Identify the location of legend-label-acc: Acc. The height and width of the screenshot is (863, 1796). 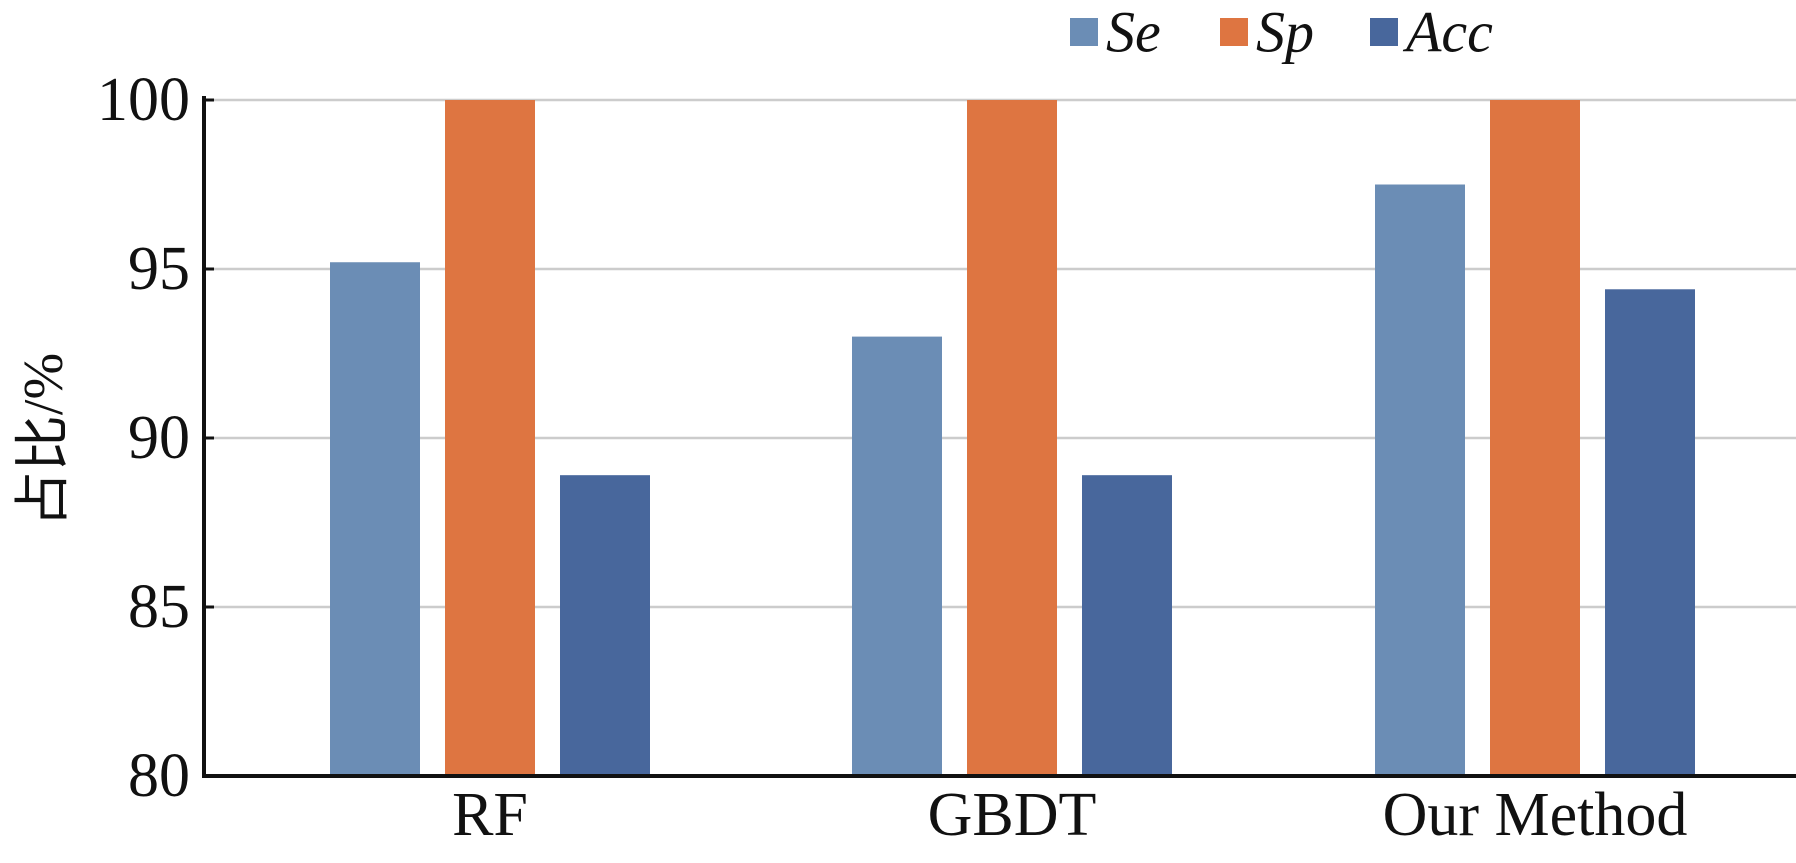
(1447, 32).